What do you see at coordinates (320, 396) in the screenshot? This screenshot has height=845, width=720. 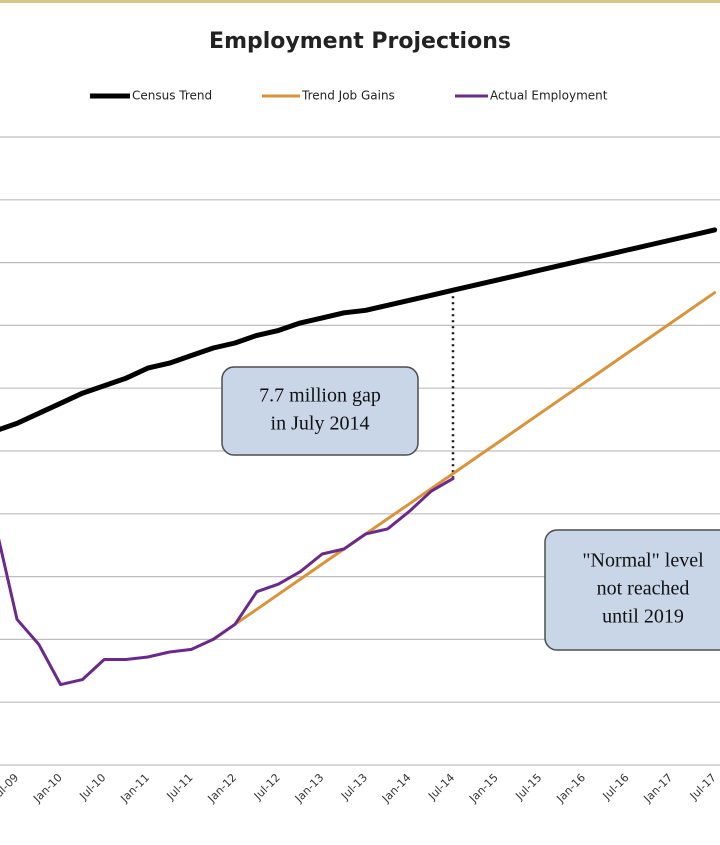 I see `annotation-text: 7.7 million gap` at bounding box center [320, 396].